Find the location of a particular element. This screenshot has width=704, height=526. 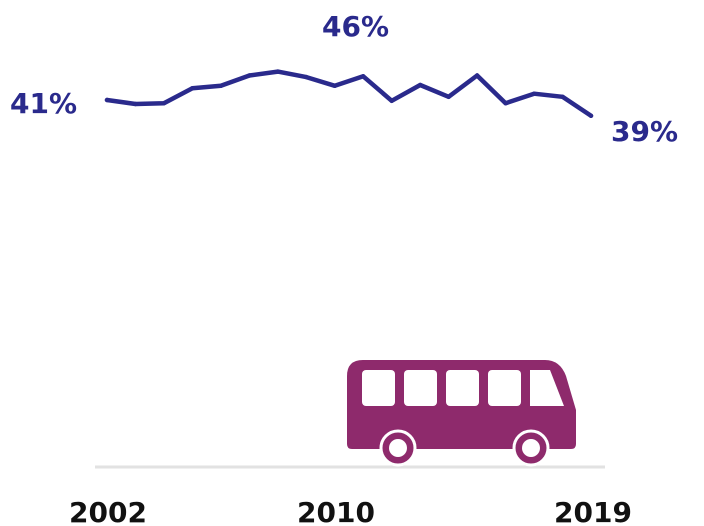

x-tick-label-2010: 2010 is located at coordinates (336, 511).